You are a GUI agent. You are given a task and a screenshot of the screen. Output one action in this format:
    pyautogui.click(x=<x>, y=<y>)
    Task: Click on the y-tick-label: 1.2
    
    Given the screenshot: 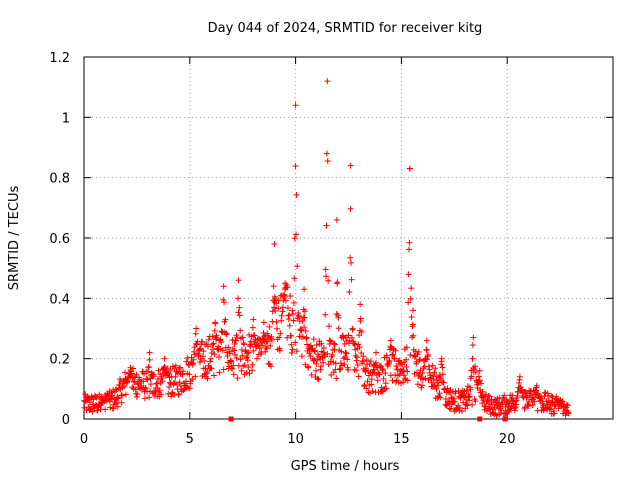 What is the action you would take?
    pyautogui.click(x=59, y=58)
    